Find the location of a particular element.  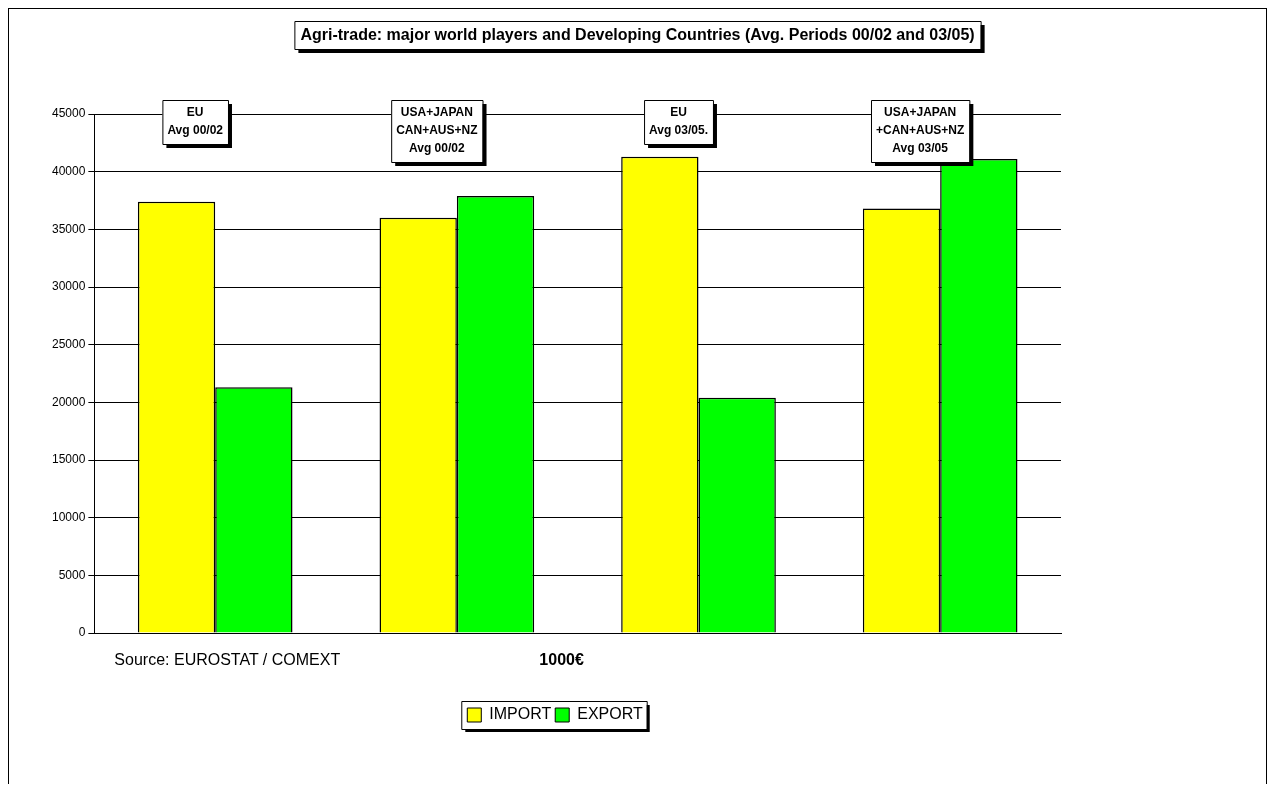

x-tick-label: EU Avg 00/02 is located at coordinates (195, 121).